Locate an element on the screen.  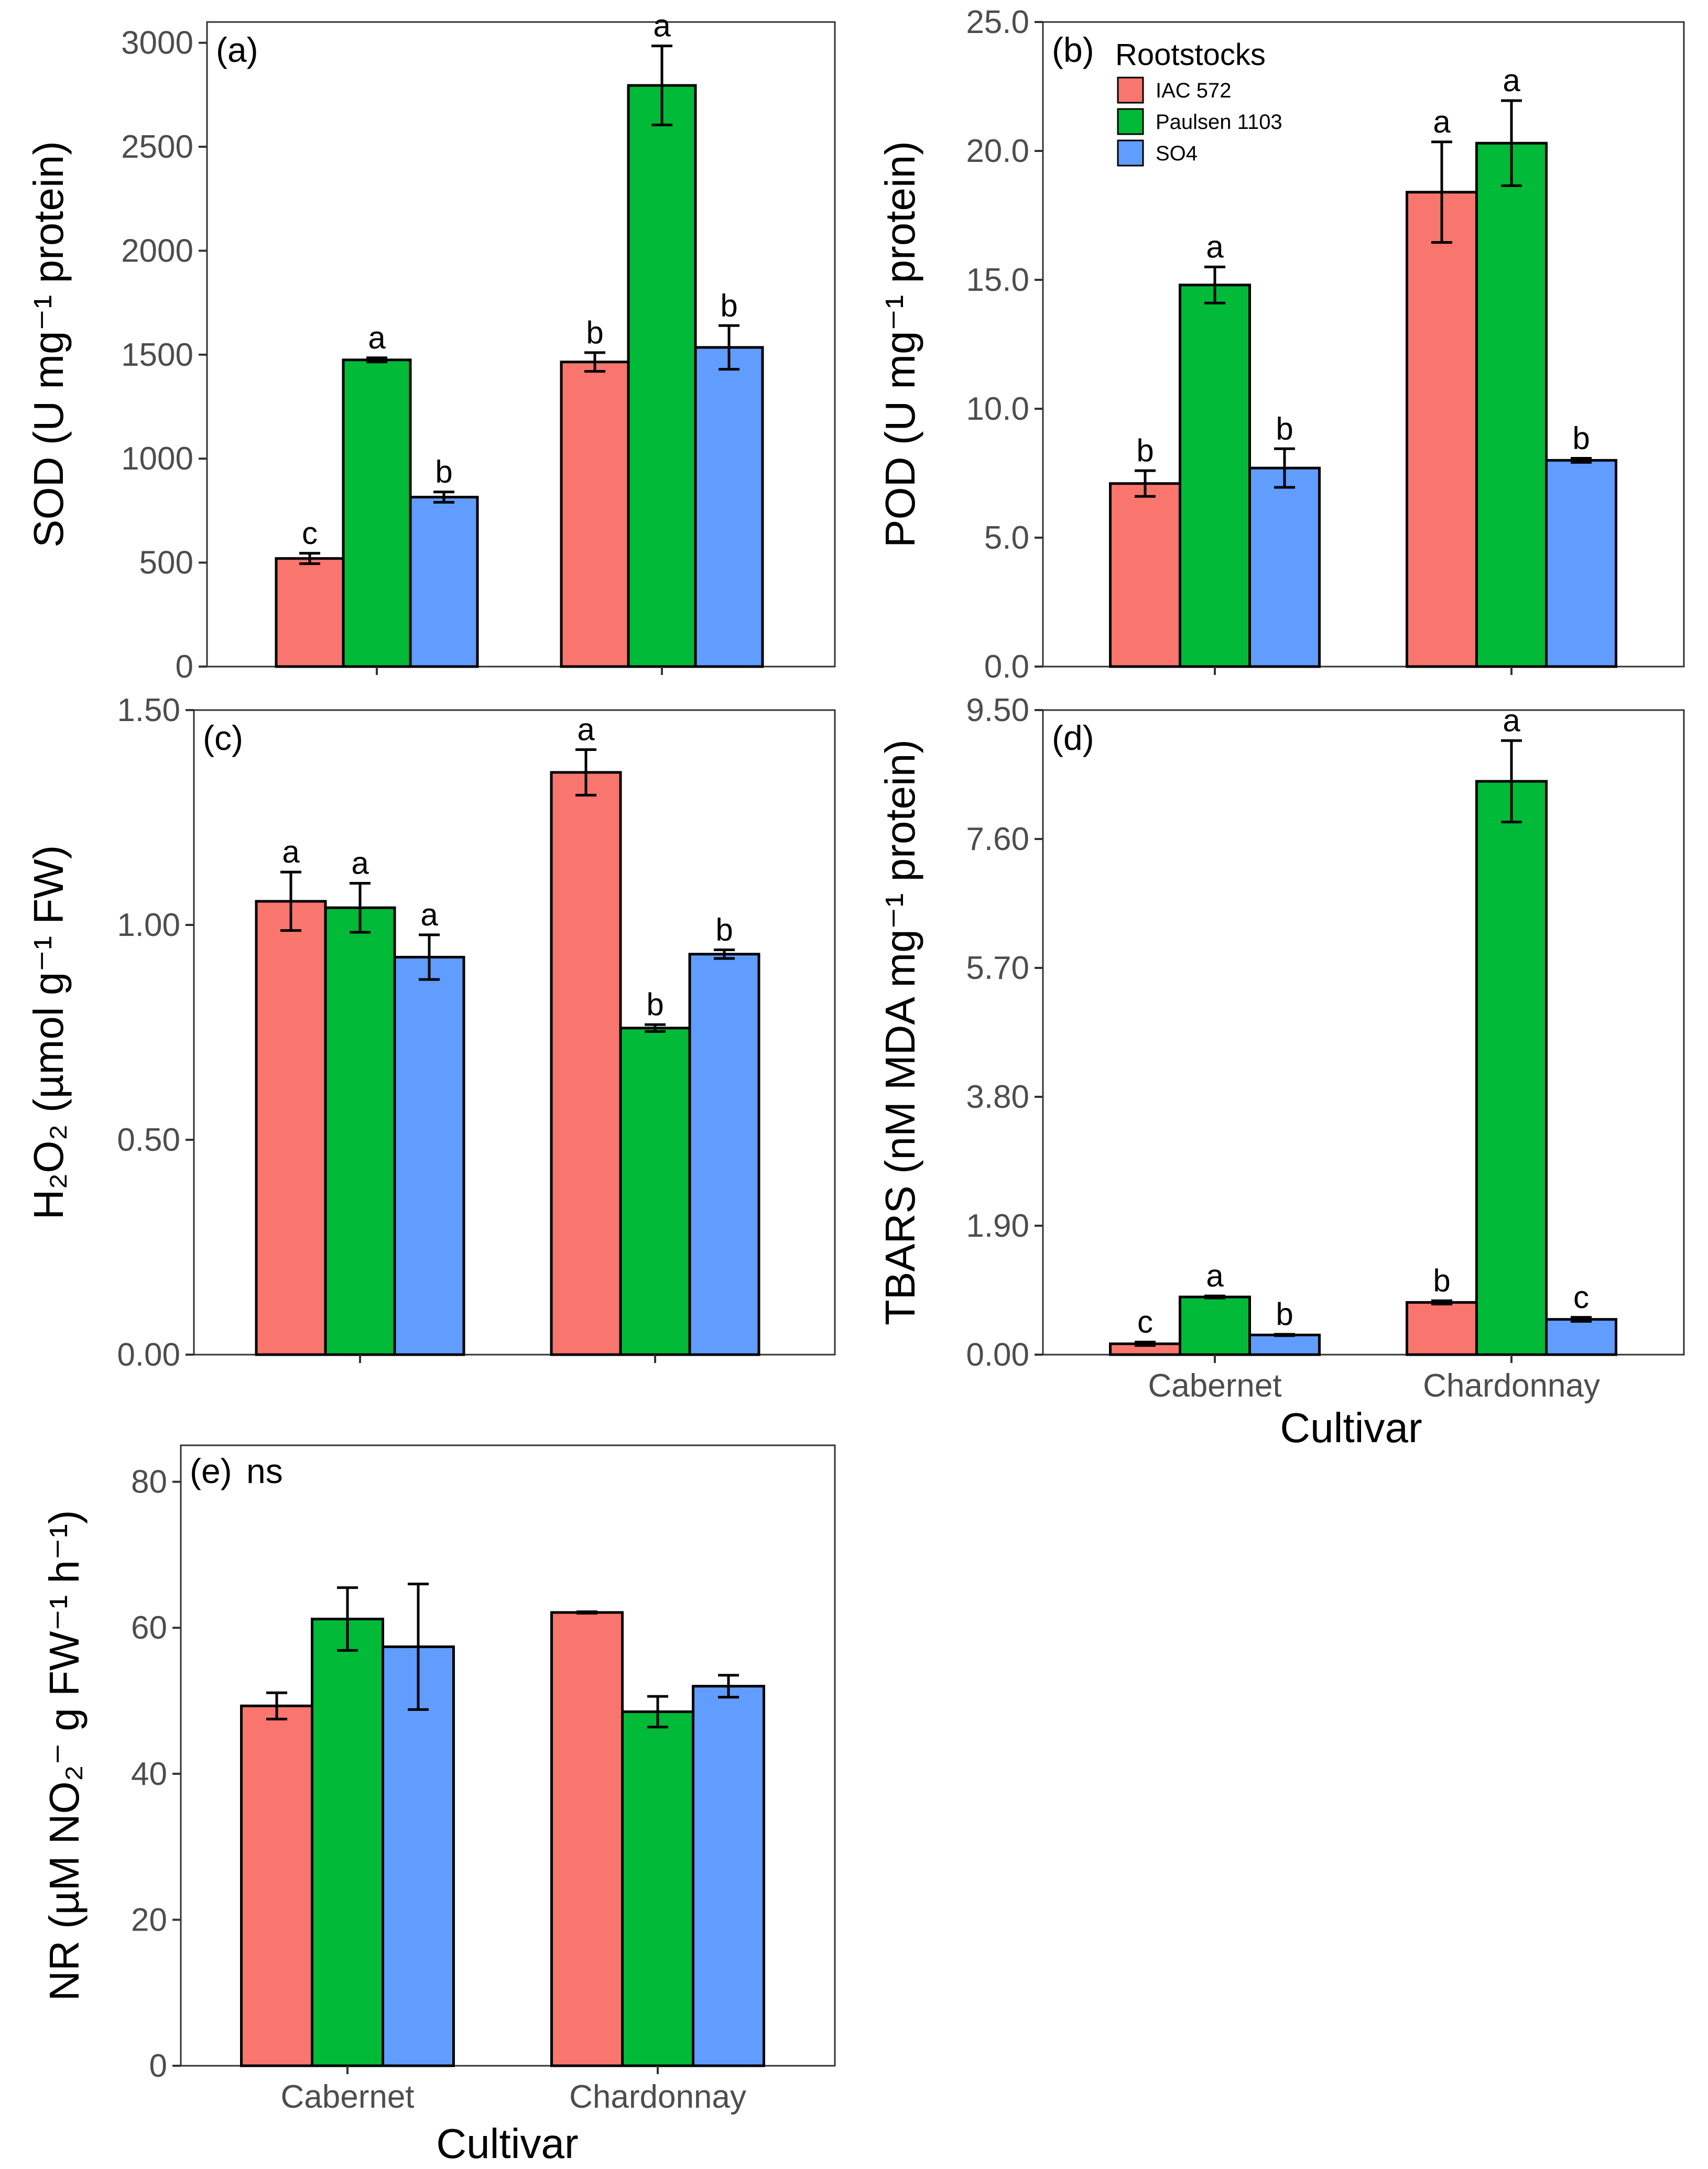
bar-e-so4-cabernet is located at coordinates (419, 1856).